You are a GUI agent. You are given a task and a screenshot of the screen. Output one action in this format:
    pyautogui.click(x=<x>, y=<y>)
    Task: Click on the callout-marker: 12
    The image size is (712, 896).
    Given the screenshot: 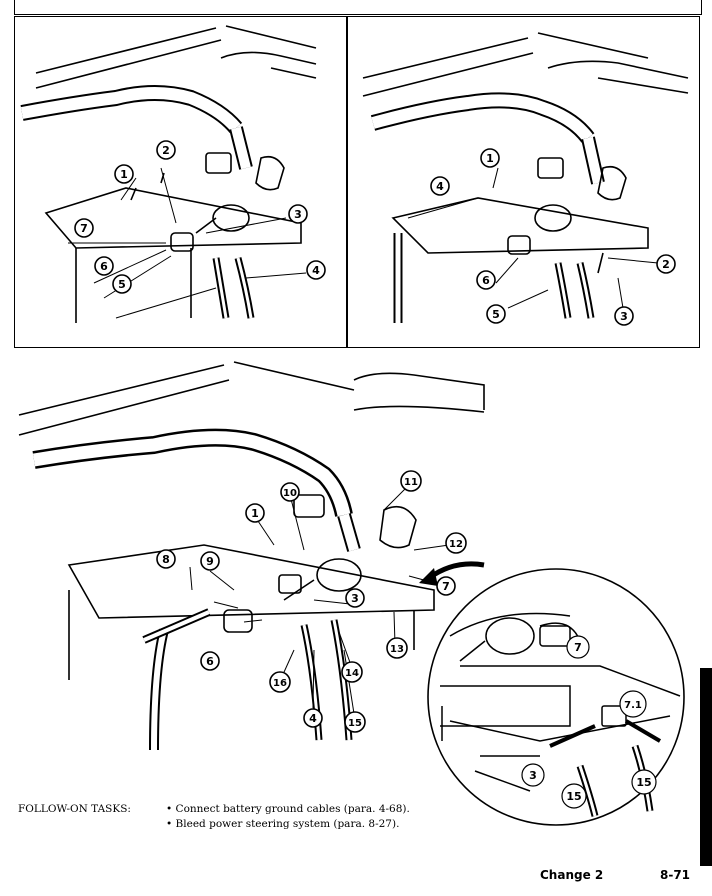 What is the action you would take?
    pyautogui.click(x=456, y=543)
    